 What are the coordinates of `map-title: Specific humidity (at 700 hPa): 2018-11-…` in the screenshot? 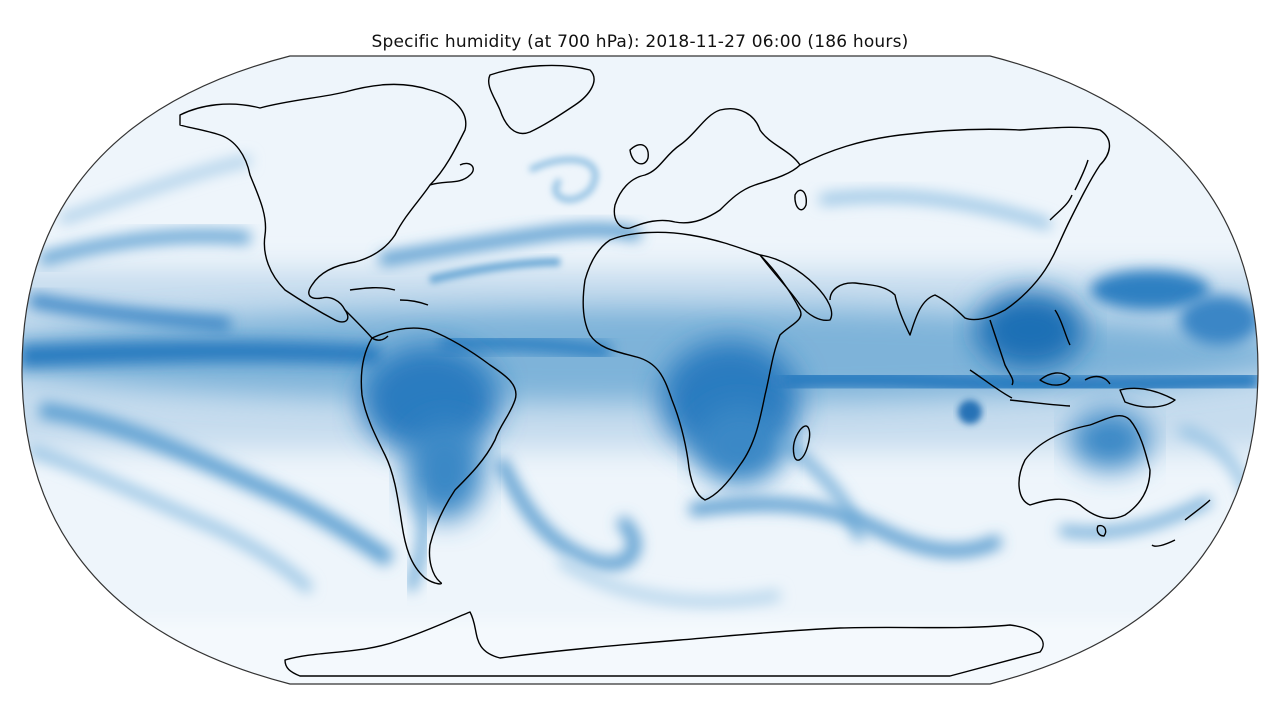 It's located at (640, 42).